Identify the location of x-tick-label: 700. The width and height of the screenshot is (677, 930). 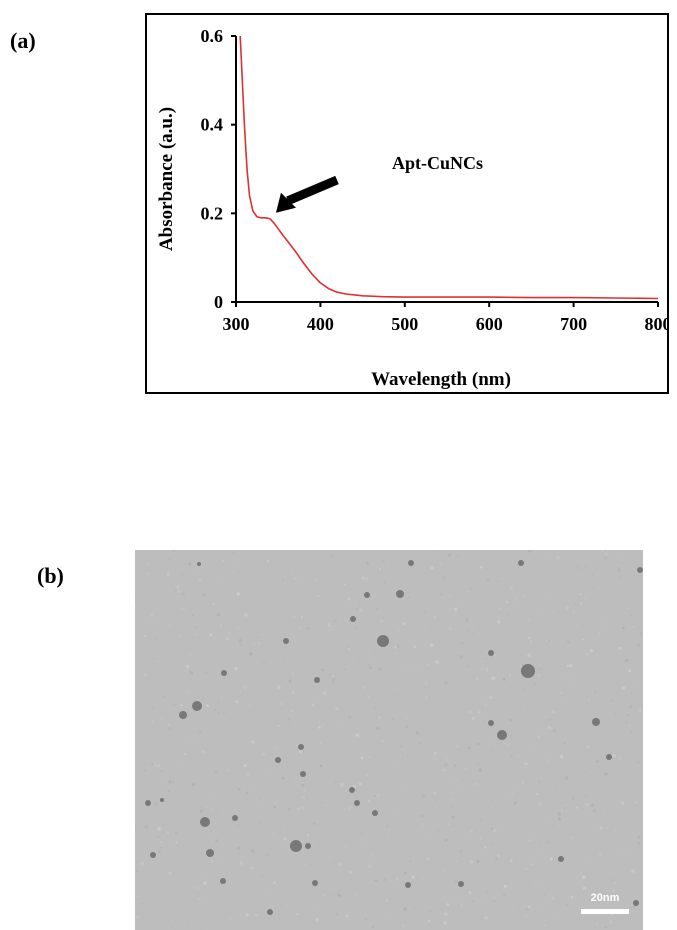
(573, 324).